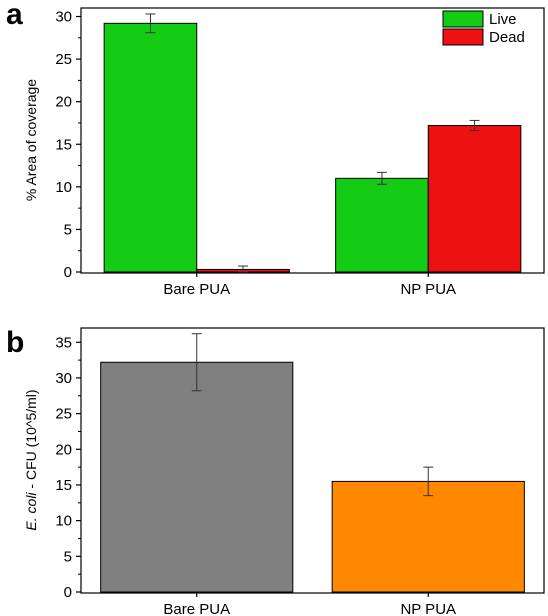 The height and width of the screenshot is (616, 548). I want to click on panel-b-y-ticks: 0 5 10 15 20 25 30 35, so click(68, 467).